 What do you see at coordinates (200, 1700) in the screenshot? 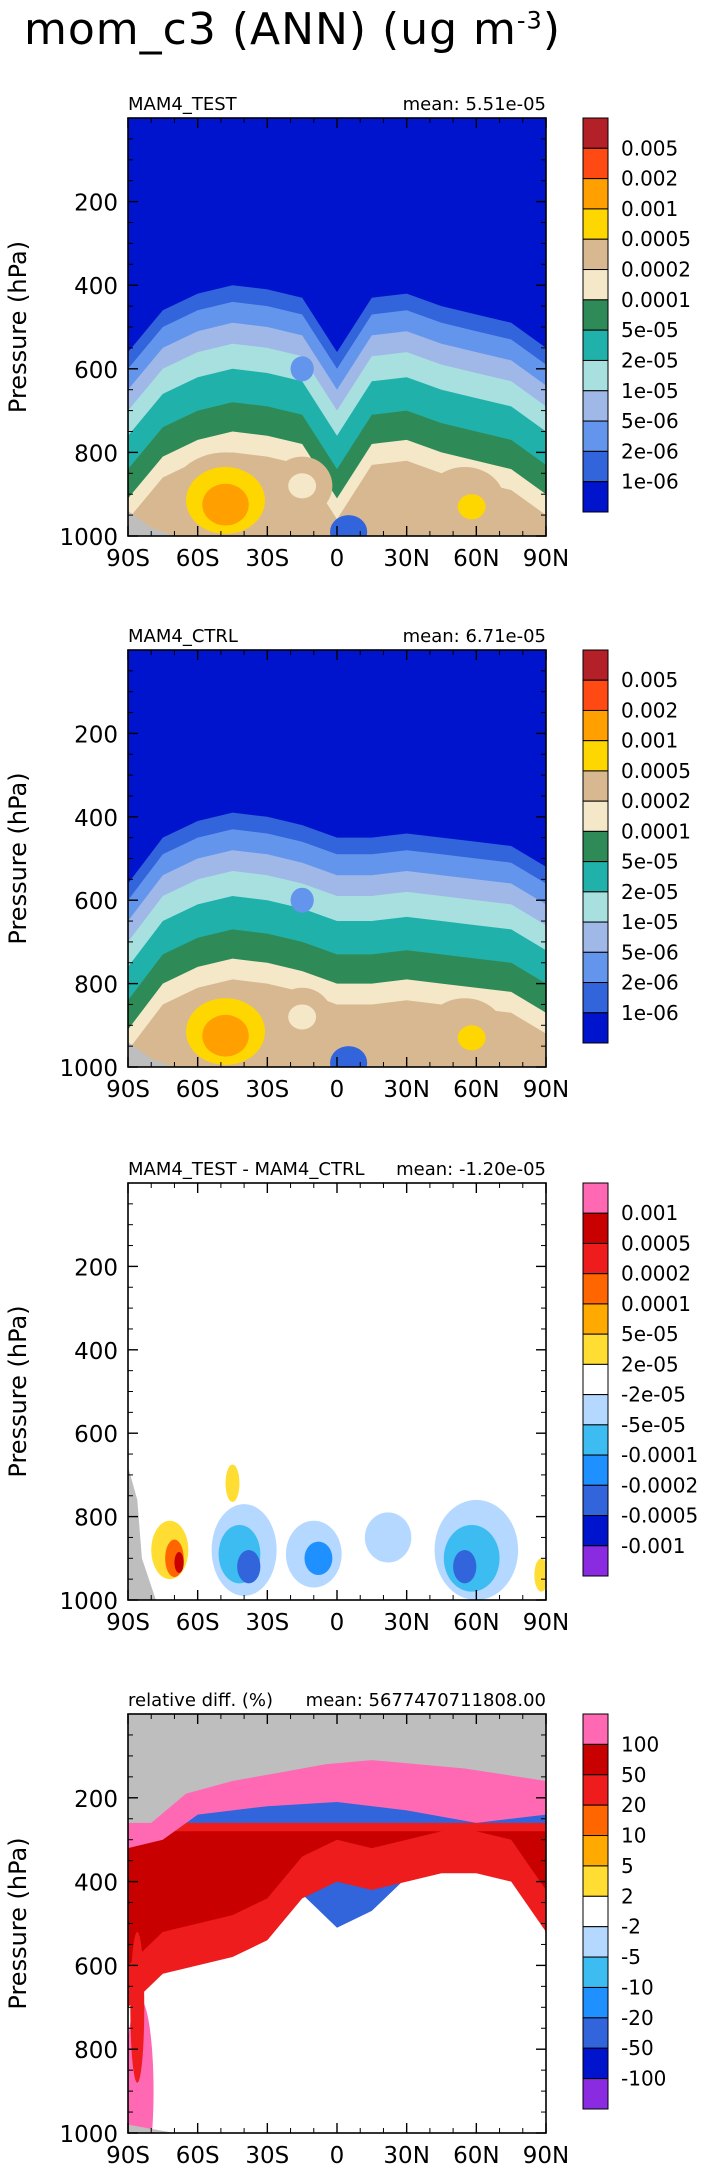
I see `panel-title: relative diff. (%)` at bounding box center [200, 1700].